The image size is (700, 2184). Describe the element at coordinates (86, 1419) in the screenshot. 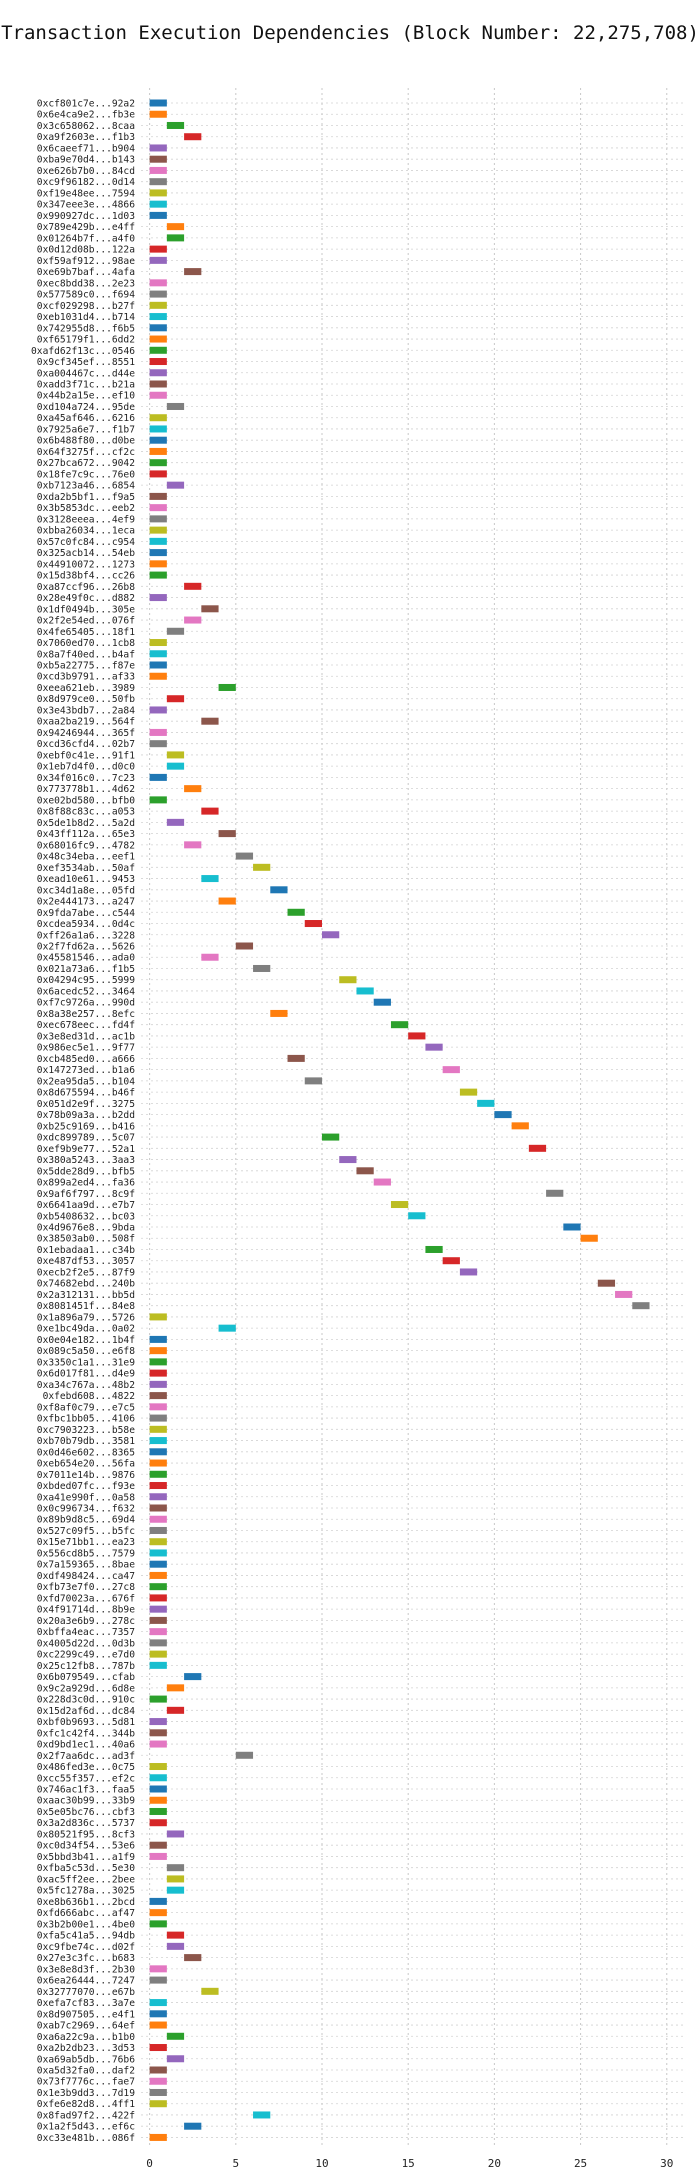

I see `transaction-label: 0xfbc1bb05...4106` at that location.